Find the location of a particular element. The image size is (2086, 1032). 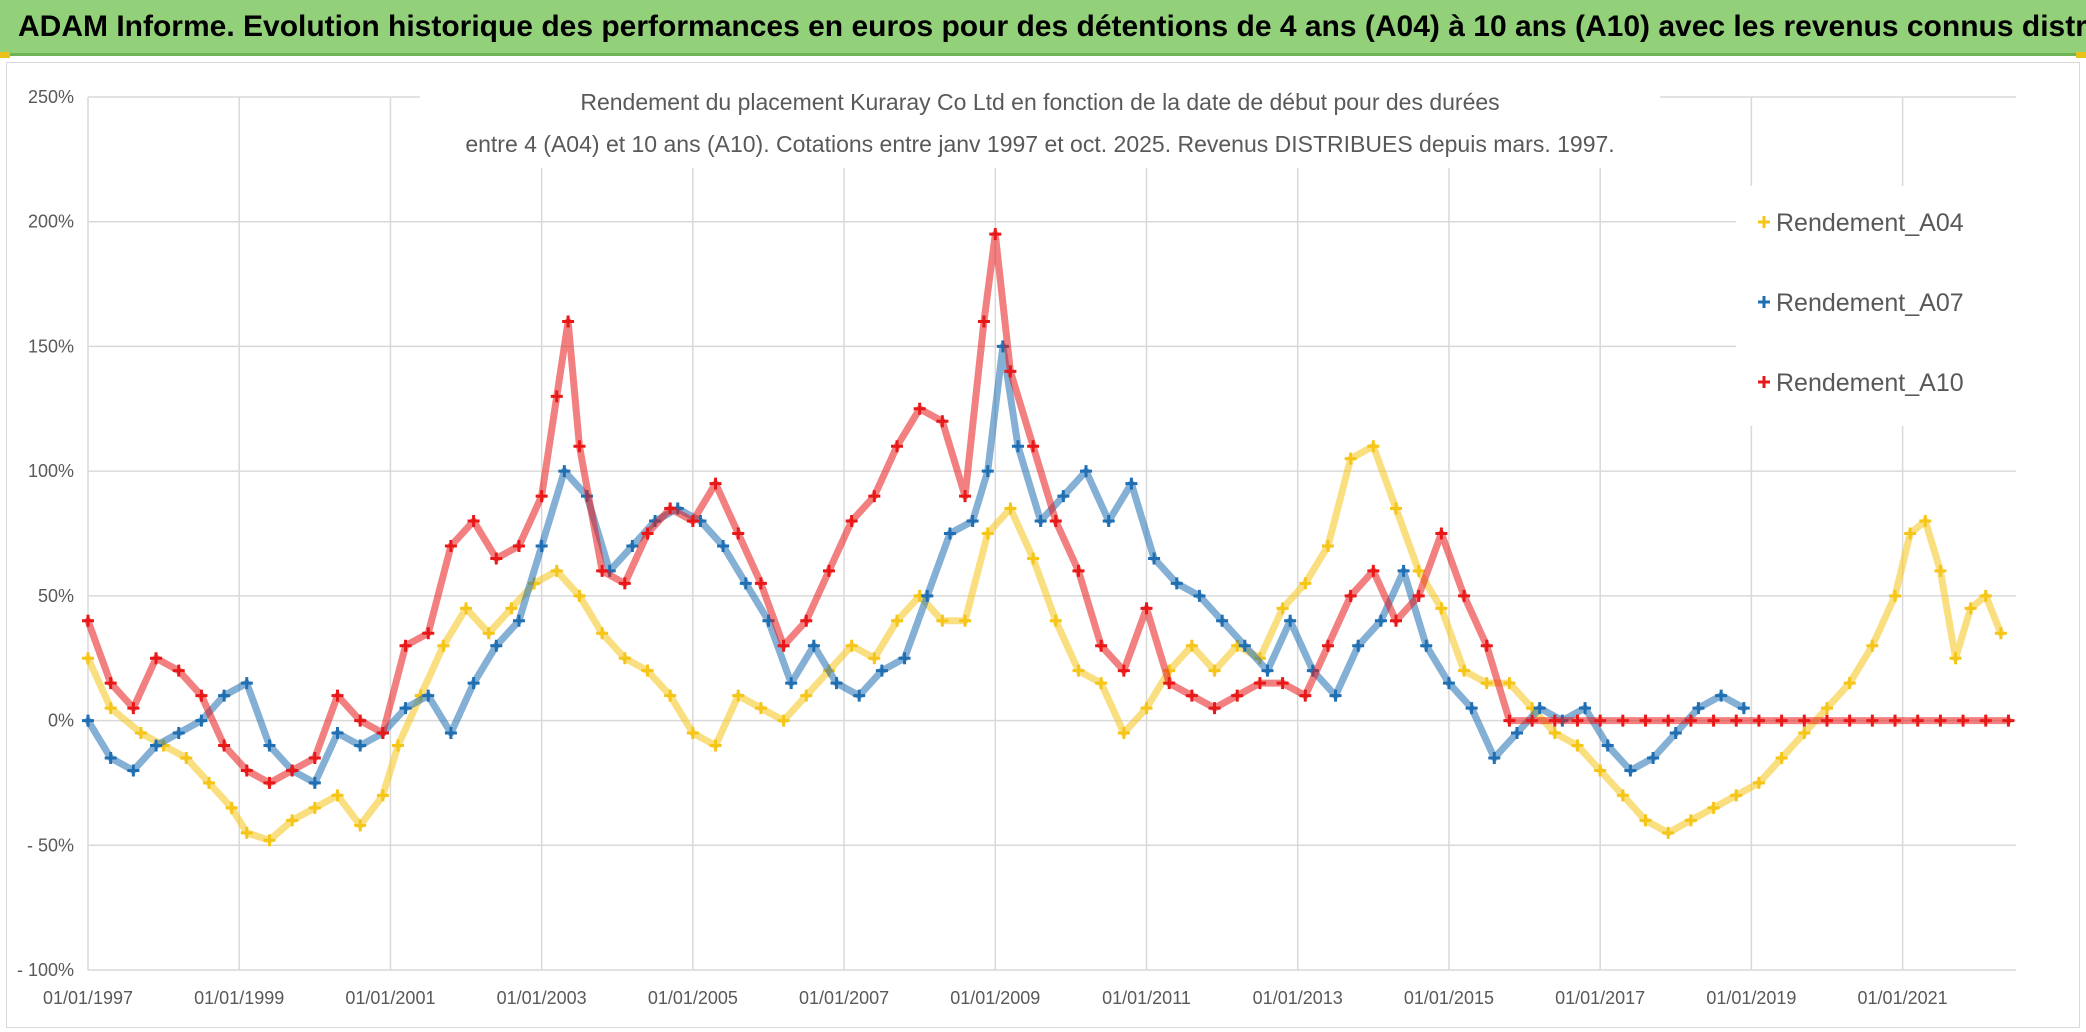

x-tick-label: 01/01/1999 is located at coordinates (239, 998).